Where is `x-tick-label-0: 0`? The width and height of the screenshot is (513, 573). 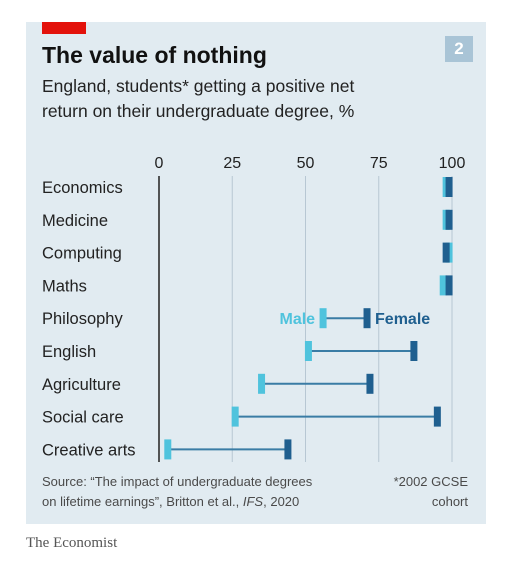 x-tick-label-0: 0 is located at coordinates (159, 163).